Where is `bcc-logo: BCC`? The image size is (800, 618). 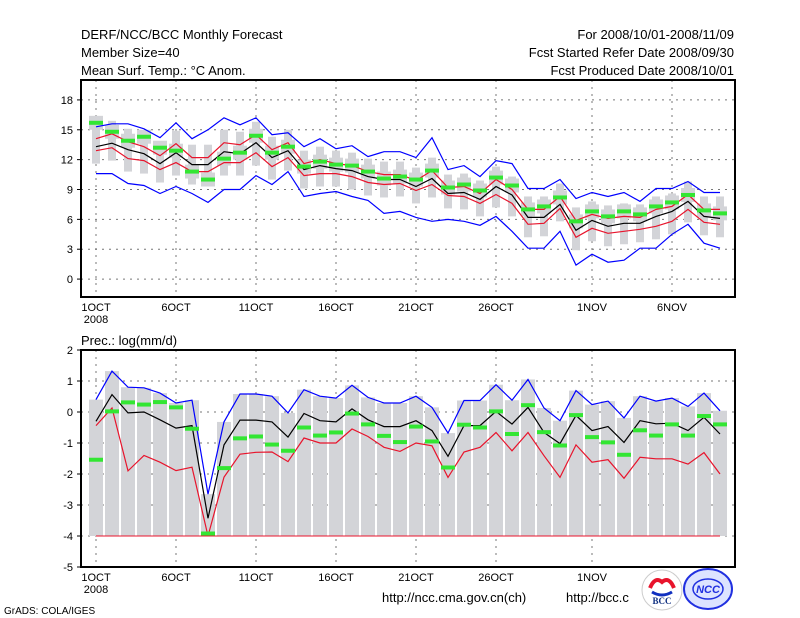 bcc-logo: BCC is located at coordinates (662, 590).